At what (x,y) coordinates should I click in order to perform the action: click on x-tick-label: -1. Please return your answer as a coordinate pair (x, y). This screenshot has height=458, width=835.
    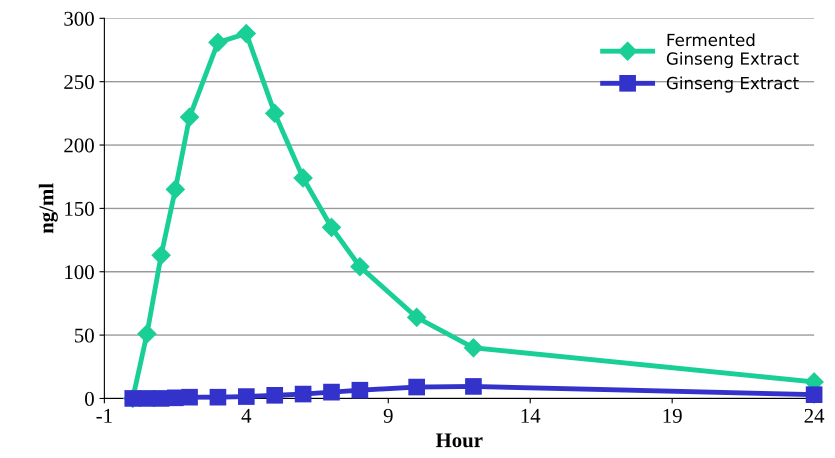
    Looking at the image, I should click on (104, 415).